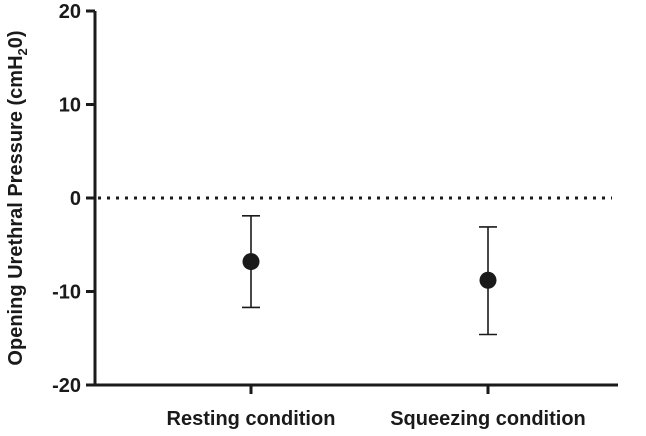  I want to click on y-tick-label: 0, so click(75, 199).